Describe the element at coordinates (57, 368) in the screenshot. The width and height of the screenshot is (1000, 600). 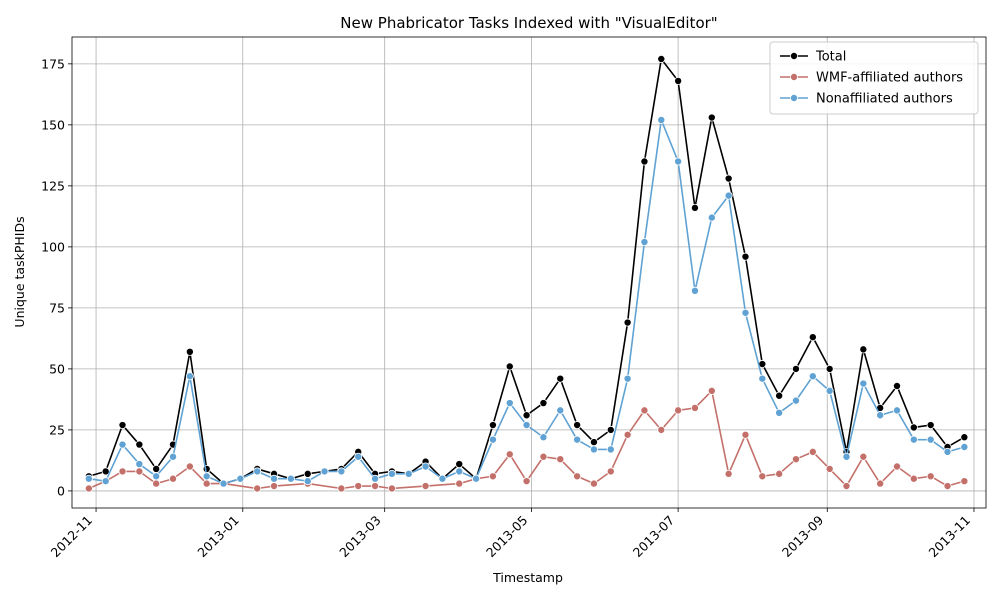
I see `y-tick-label: 50` at that location.